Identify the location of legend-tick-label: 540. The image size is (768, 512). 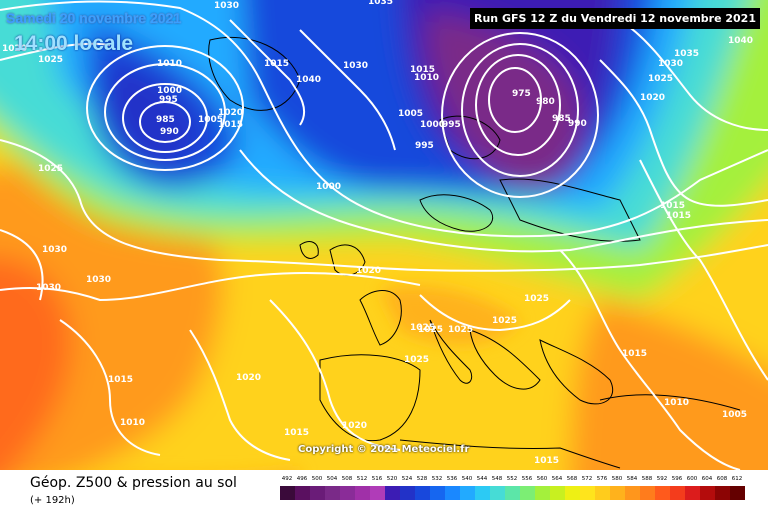
(467, 479).